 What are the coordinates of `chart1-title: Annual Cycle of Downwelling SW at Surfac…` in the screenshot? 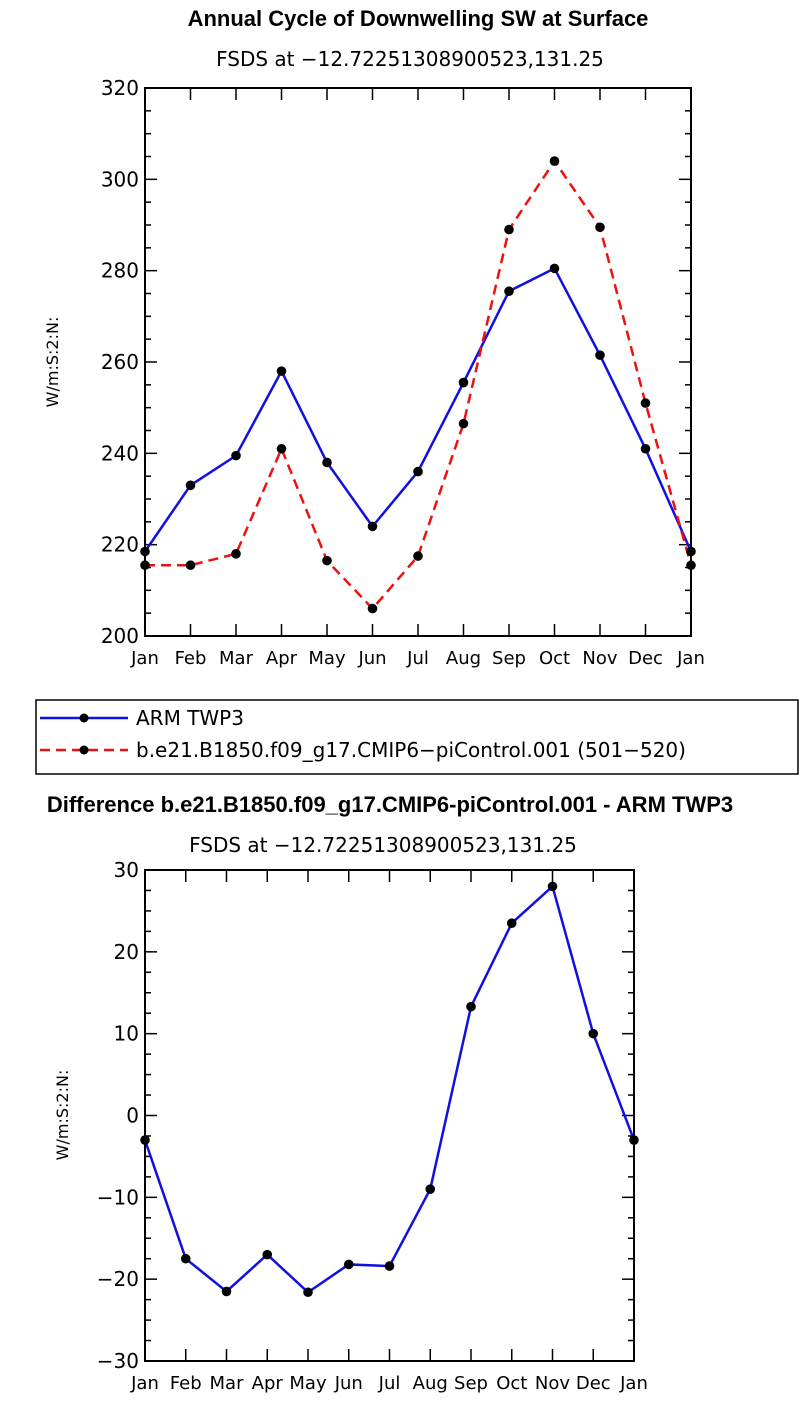 It's located at (418, 18).